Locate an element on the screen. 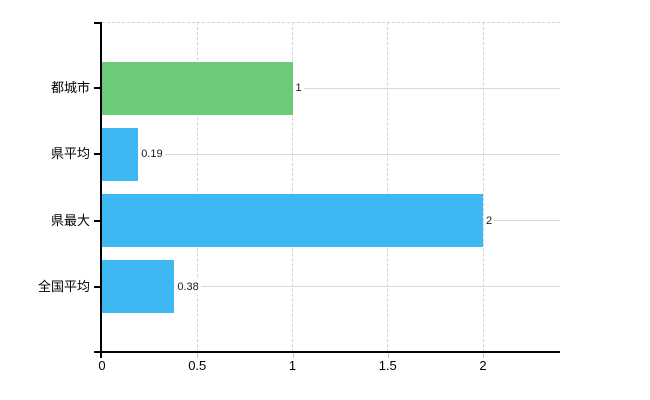 The height and width of the screenshot is (400, 650). bar-value-label: 1 is located at coordinates (298, 88).